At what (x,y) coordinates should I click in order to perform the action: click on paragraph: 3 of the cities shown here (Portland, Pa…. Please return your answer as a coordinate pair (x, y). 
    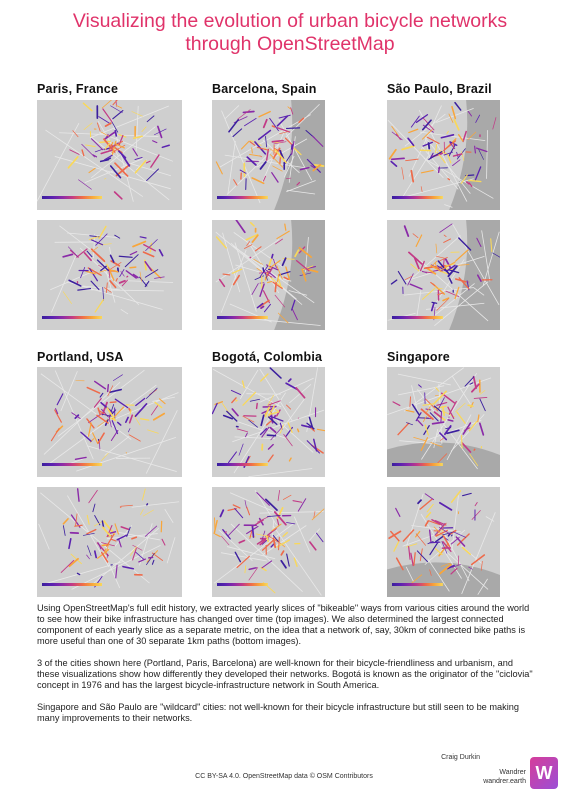
    Looking at the image, I should click on (285, 674).